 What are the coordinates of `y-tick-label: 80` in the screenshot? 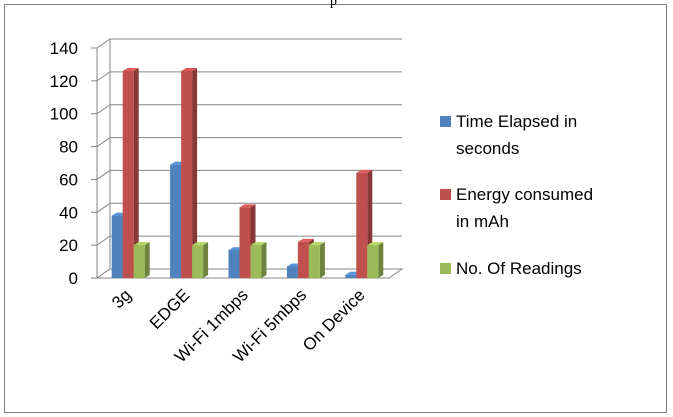 It's located at (68, 147).